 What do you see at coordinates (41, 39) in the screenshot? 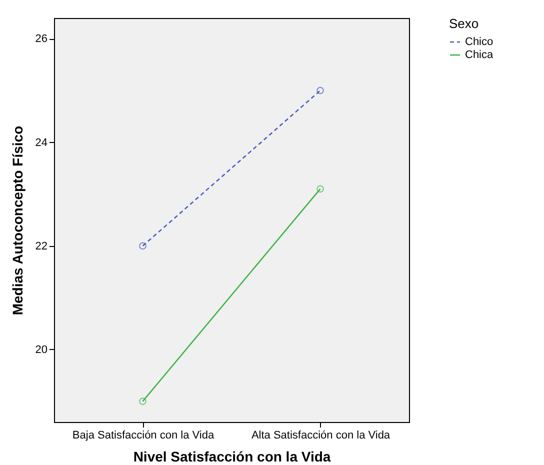
I see `y-tick-label: 26` at bounding box center [41, 39].